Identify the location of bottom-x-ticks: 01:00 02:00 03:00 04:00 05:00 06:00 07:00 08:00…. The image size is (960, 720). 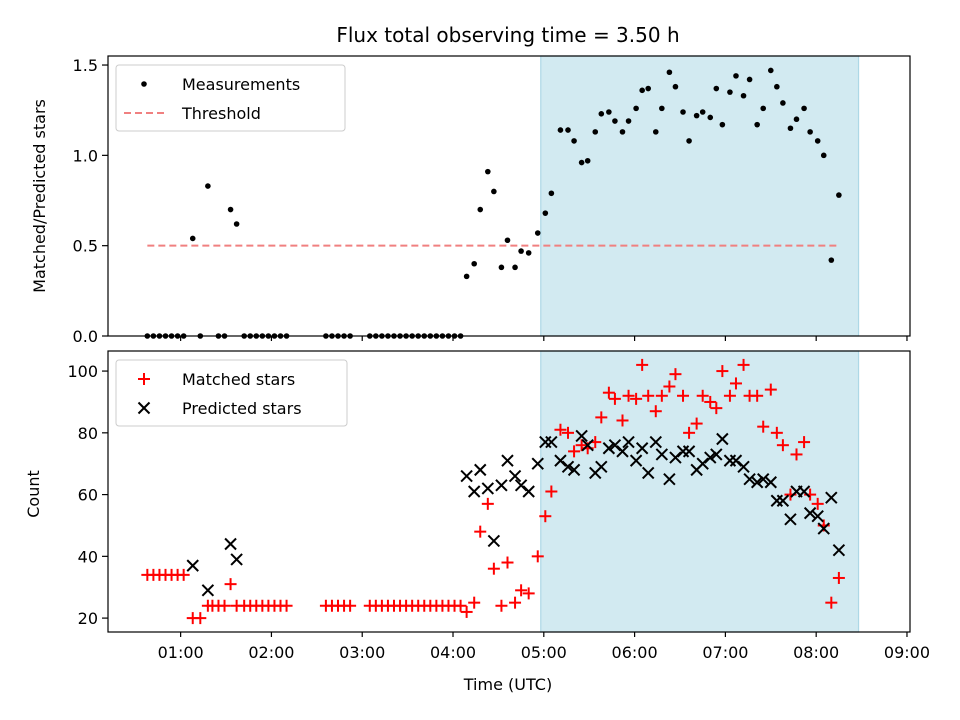
(544, 647).